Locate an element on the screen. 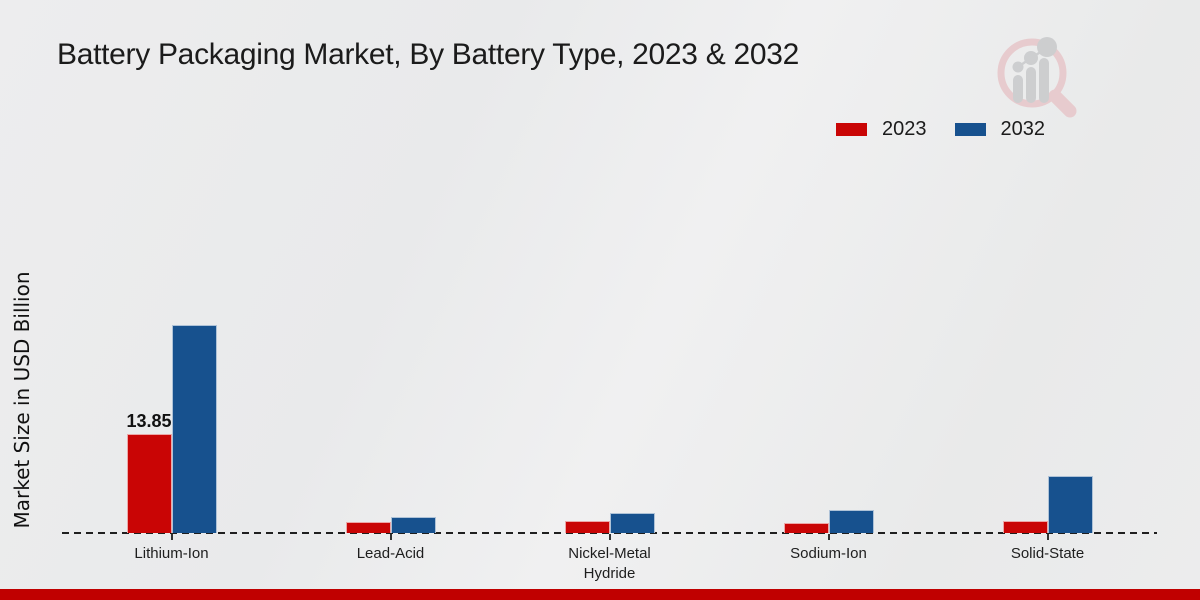 The image size is (1200, 600). legend: 2023 2032 is located at coordinates (940, 129).